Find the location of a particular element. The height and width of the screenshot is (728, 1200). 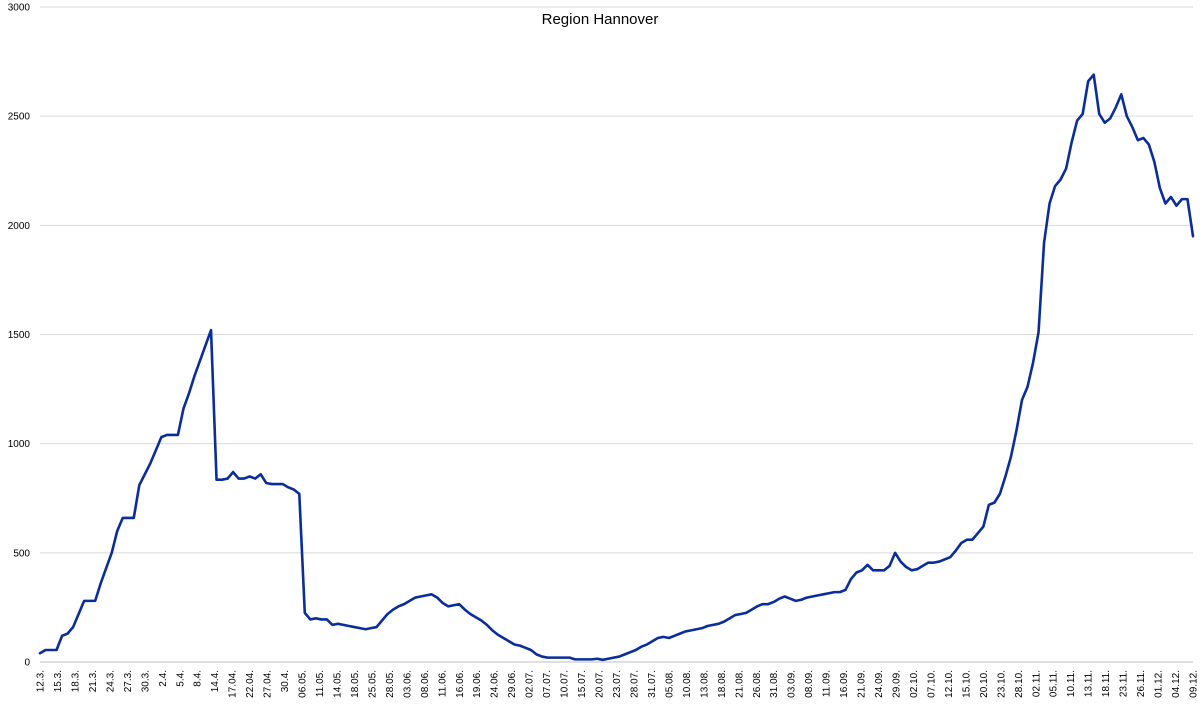

x-tick-label: 18.3. is located at coordinates (75, 681).